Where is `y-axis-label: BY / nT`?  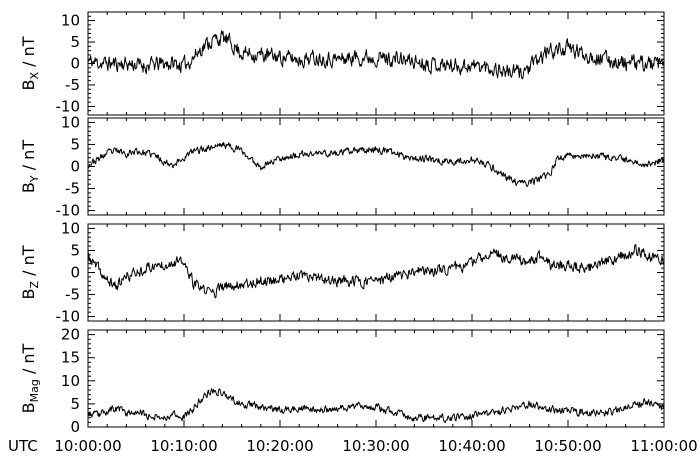
y-axis-label: BY / nT is located at coordinates (30, 166).